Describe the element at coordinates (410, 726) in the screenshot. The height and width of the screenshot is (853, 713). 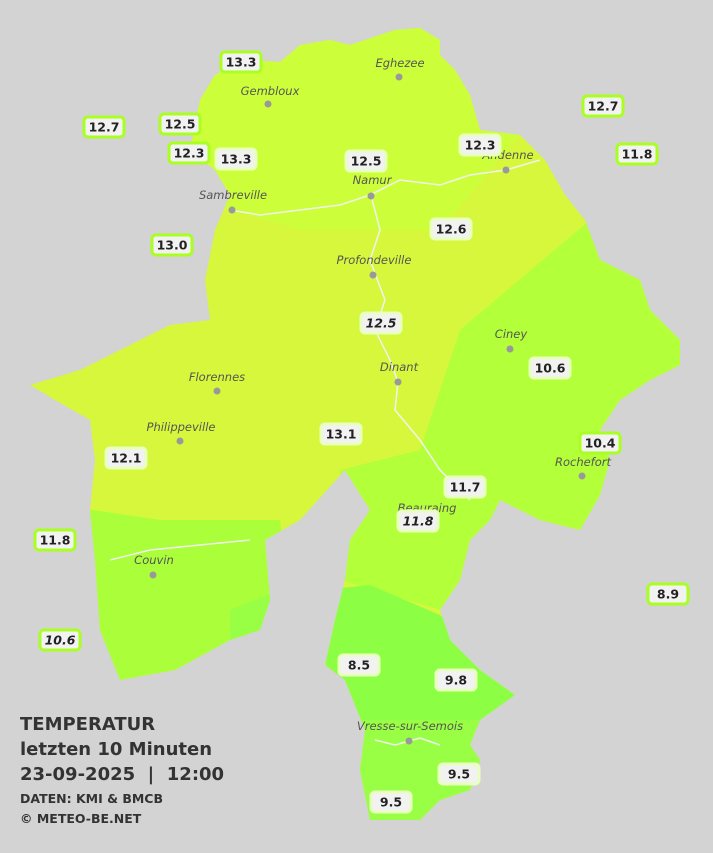
I see `town-name: Vresse-sur-Semois` at that location.